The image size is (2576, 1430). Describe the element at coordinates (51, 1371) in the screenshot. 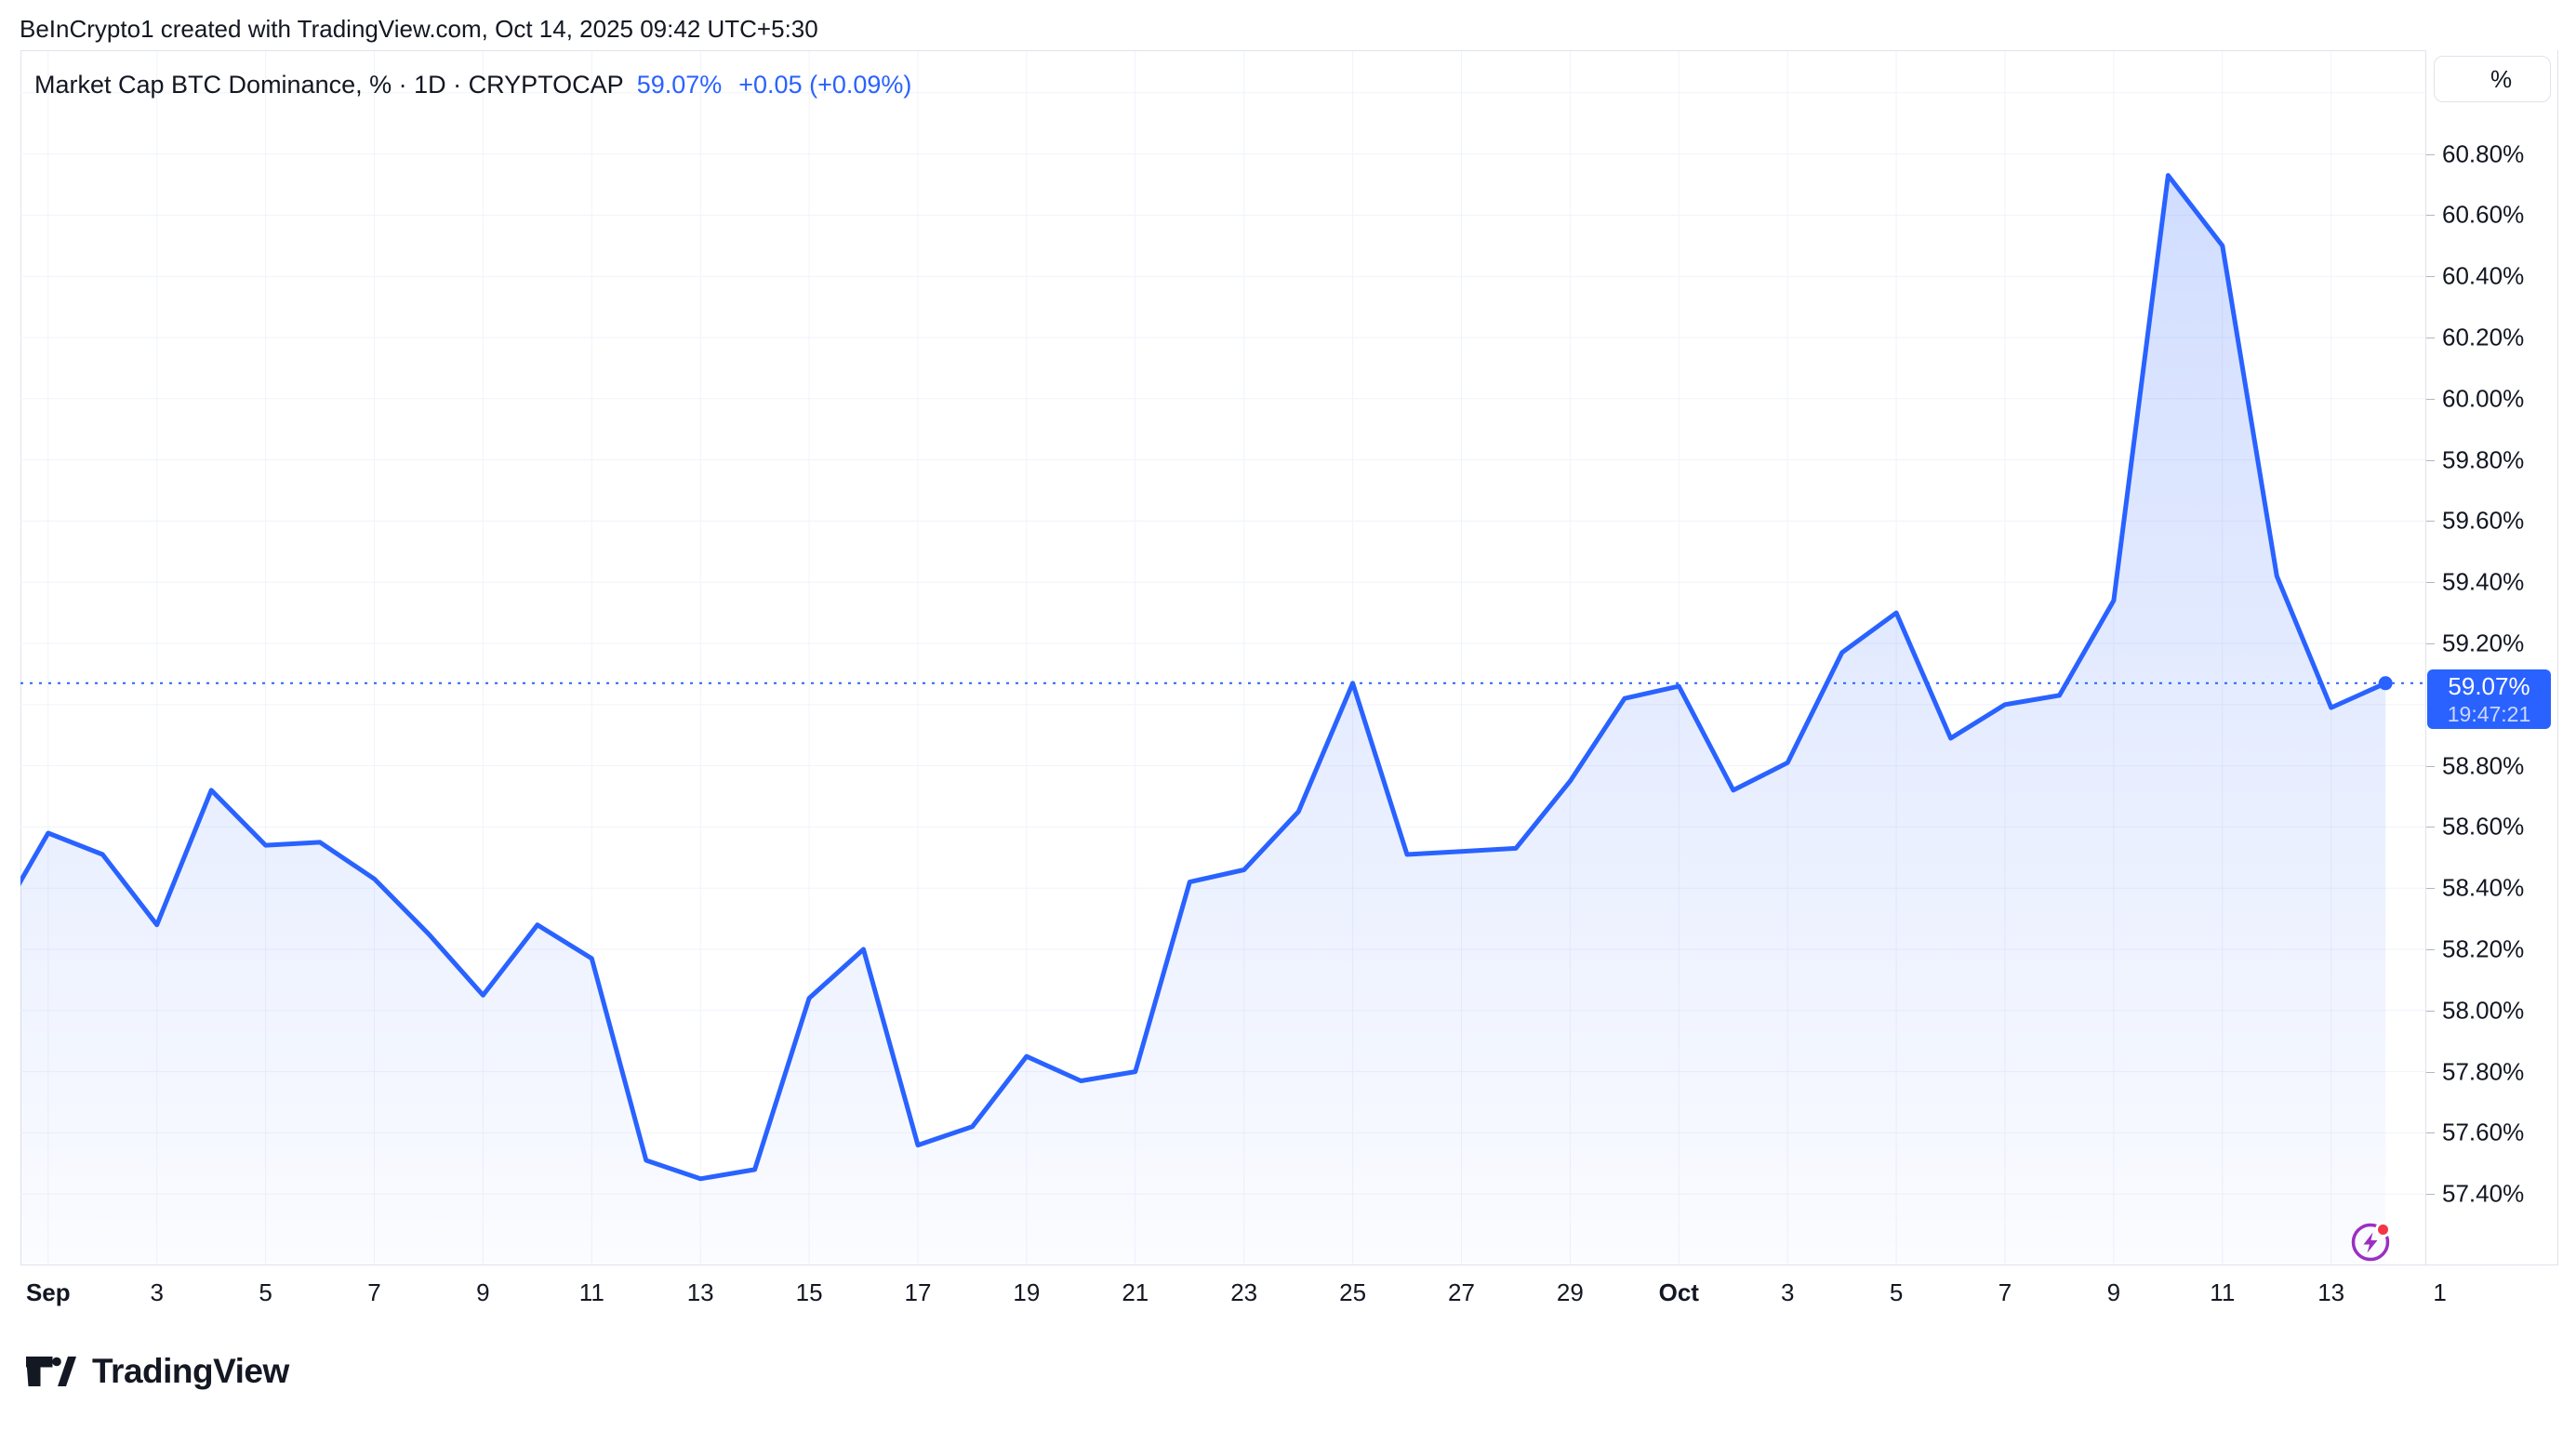

I see `tradingview-logo-icon` at that location.